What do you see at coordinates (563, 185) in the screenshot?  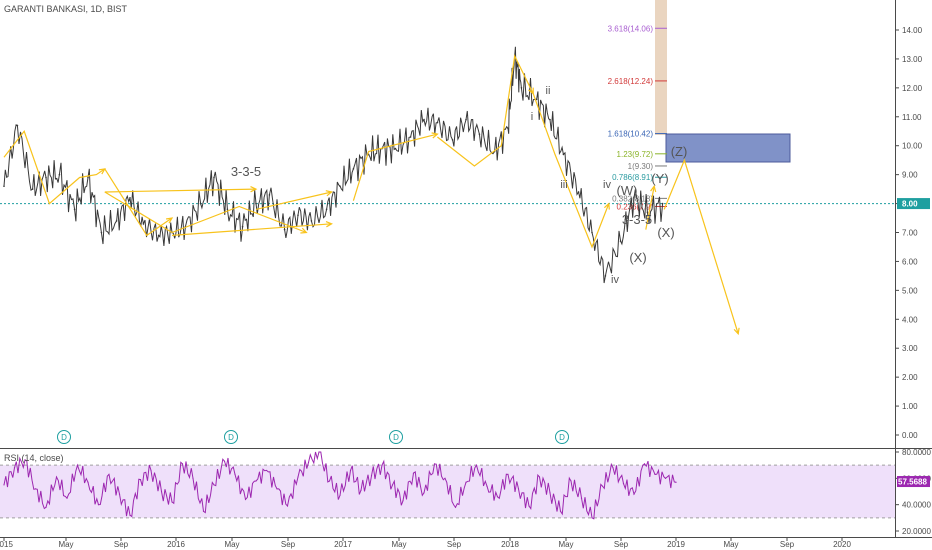 I see `wave-label: iii` at bounding box center [563, 185].